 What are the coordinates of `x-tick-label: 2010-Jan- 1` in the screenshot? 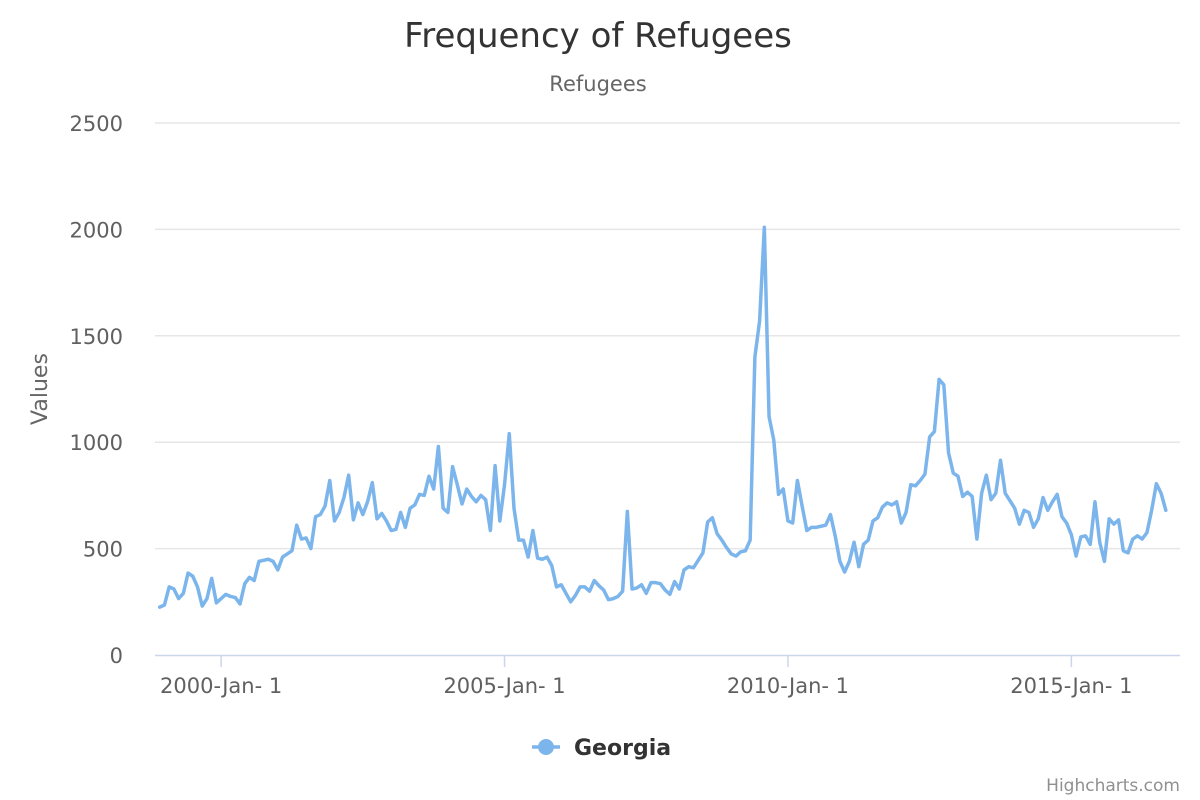 It's located at (788, 686).